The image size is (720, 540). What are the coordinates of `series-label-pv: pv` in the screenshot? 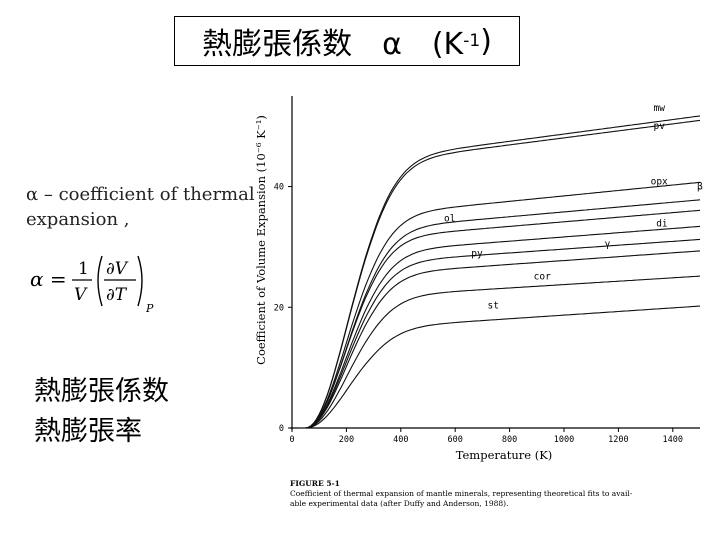 It's located at (659, 126).